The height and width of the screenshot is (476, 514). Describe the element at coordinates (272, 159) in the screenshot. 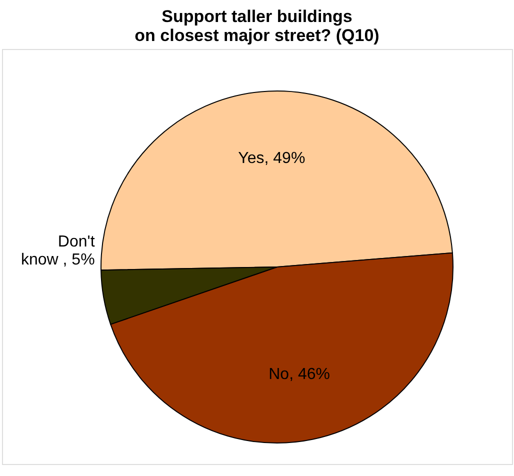

I see `slice-label: Yes, 49%` at that location.